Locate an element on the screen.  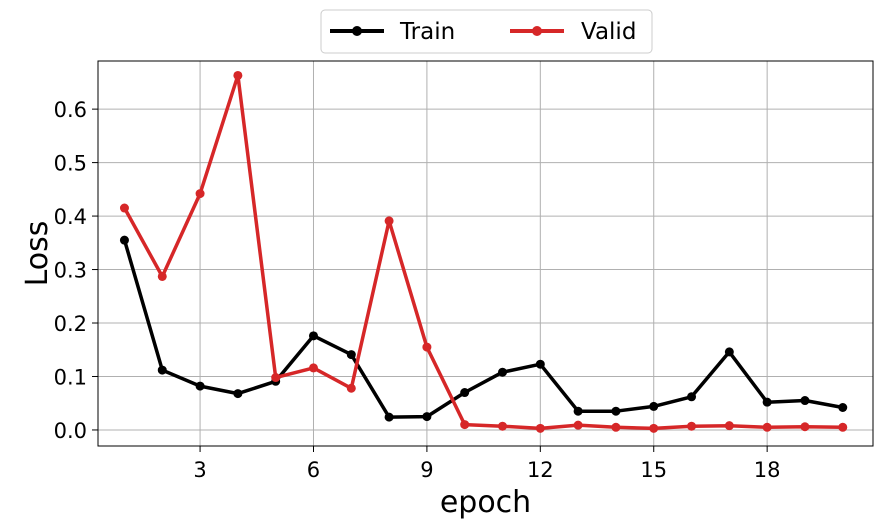
y-tick-label: 0.4 is located at coordinates (70, 217).